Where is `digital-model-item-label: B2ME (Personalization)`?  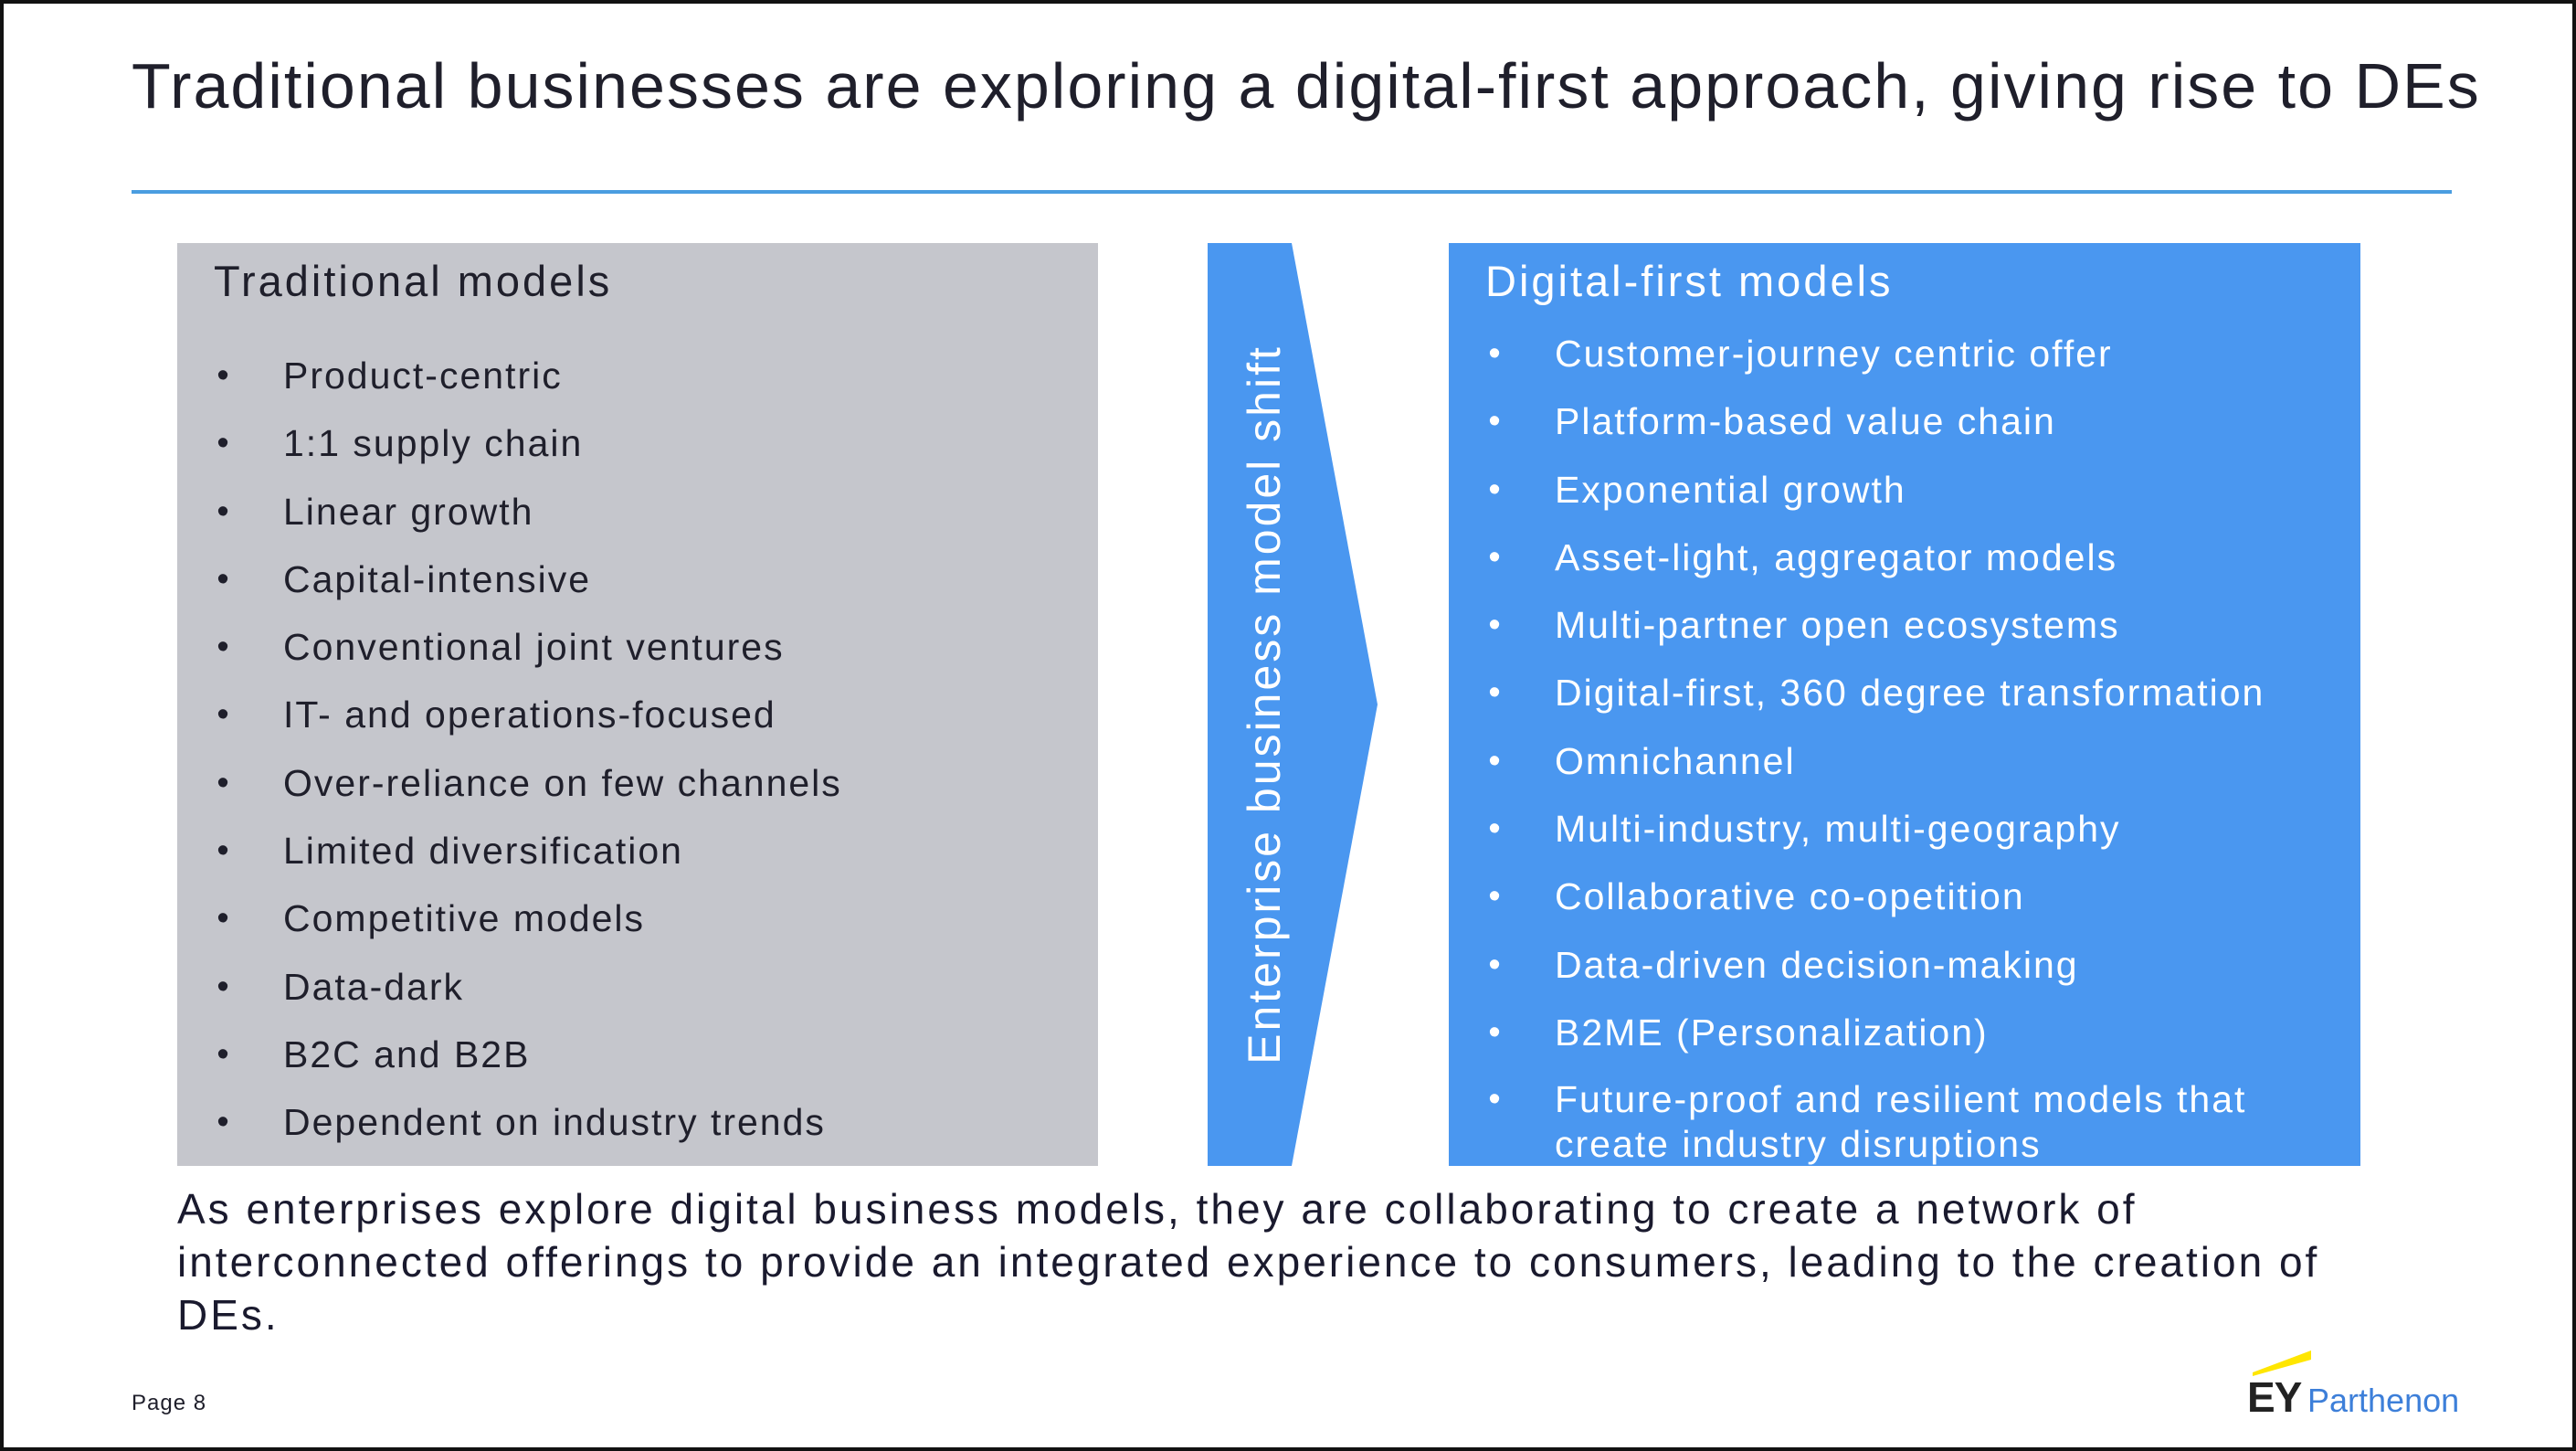
digital-model-item-label: B2ME (Personalization) is located at coordinates (1772, 1032).